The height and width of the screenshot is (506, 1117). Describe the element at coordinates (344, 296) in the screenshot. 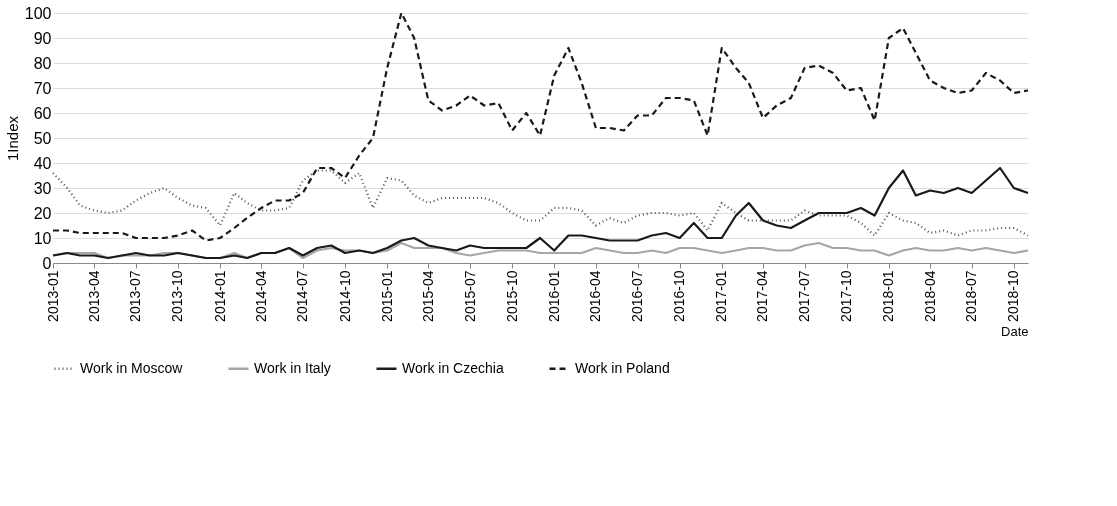

I see `x-tick-label: 2014-10` at that location.